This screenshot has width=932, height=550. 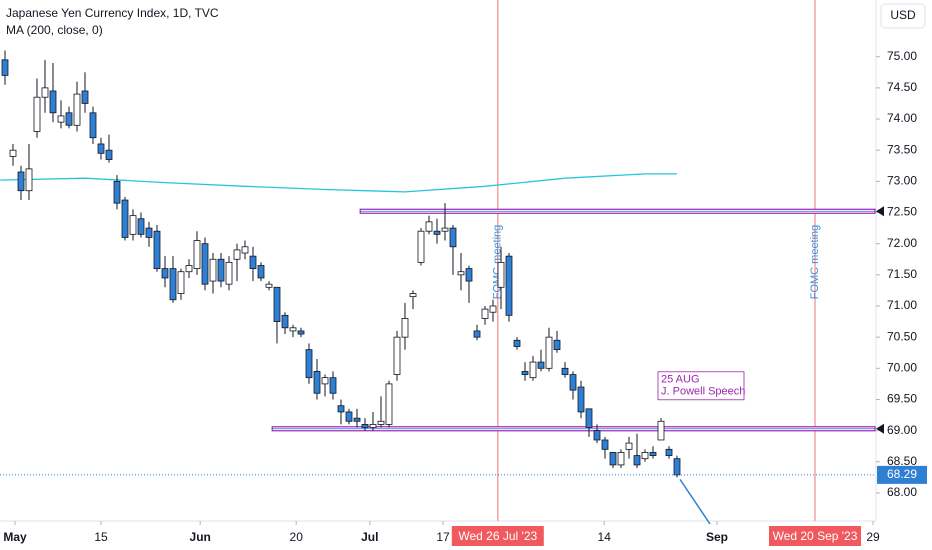 I want to click on ma-line, so click(x=338, y=183).